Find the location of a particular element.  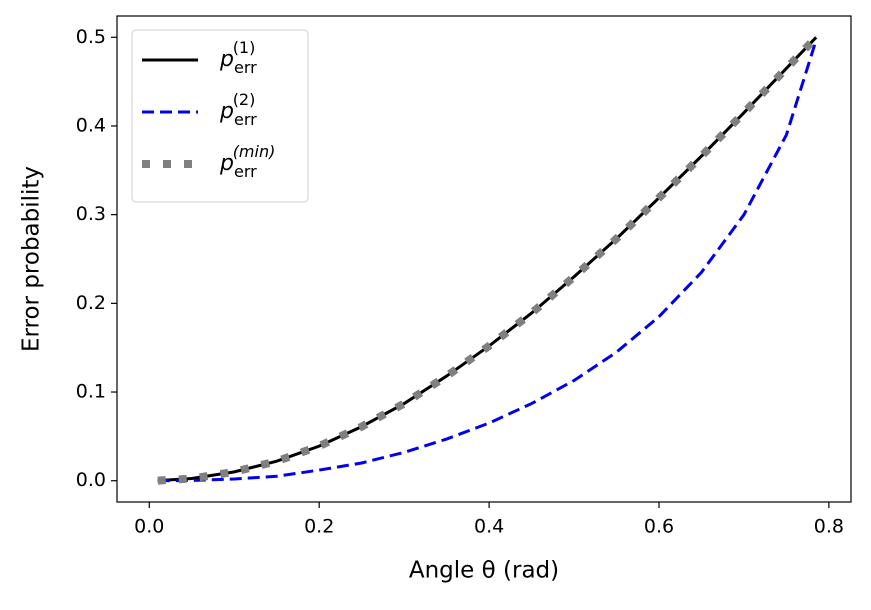

y-tick-label: 0.5 is located at coordinates (91, 37).